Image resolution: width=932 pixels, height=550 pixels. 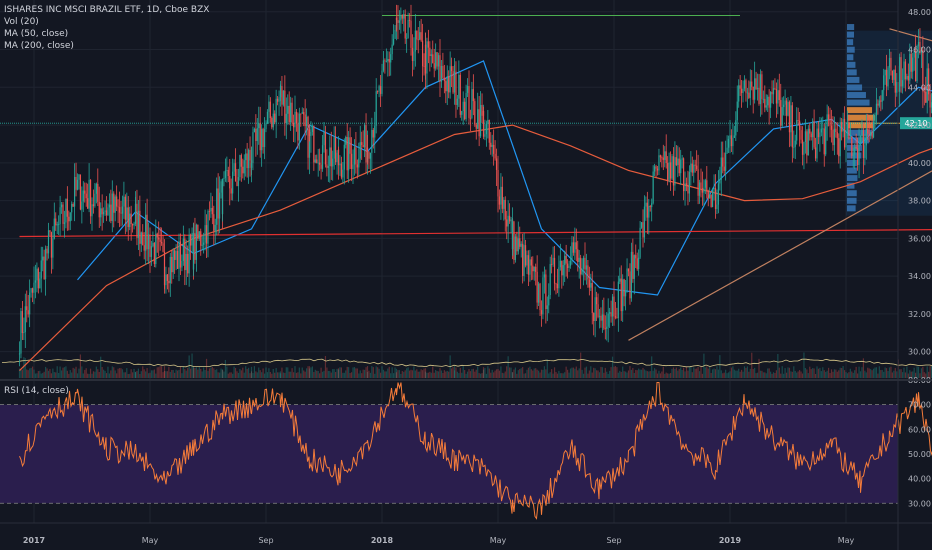 What do you see at coordinates (613, 540) in the screenshot?
I see `x-tick-label: Sep` at bounding box center [613, 540].